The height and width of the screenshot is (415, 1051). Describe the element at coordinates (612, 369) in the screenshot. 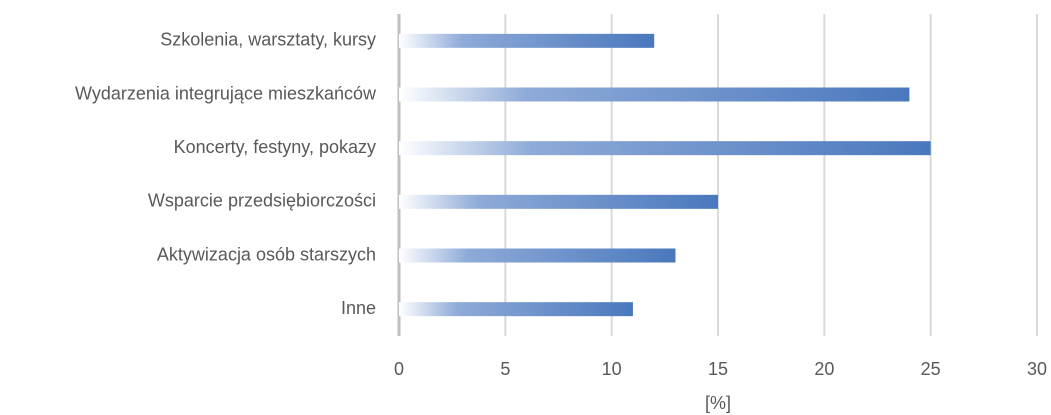

I see `x-tick-label: 10` at that location.